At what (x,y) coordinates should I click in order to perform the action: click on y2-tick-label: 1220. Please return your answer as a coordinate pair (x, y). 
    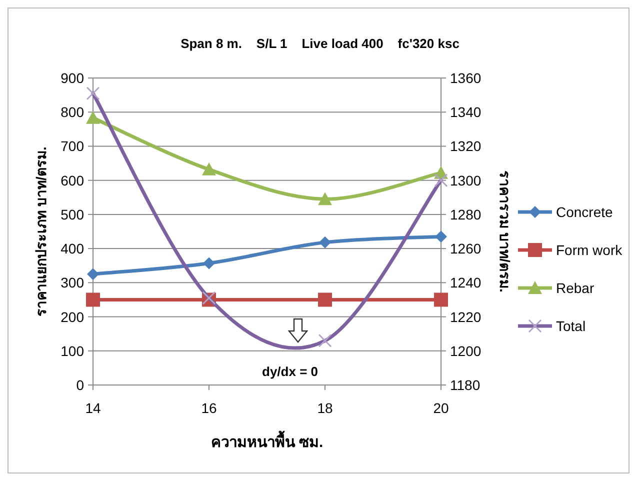
    Looking at the image, I should click on (466, 316).